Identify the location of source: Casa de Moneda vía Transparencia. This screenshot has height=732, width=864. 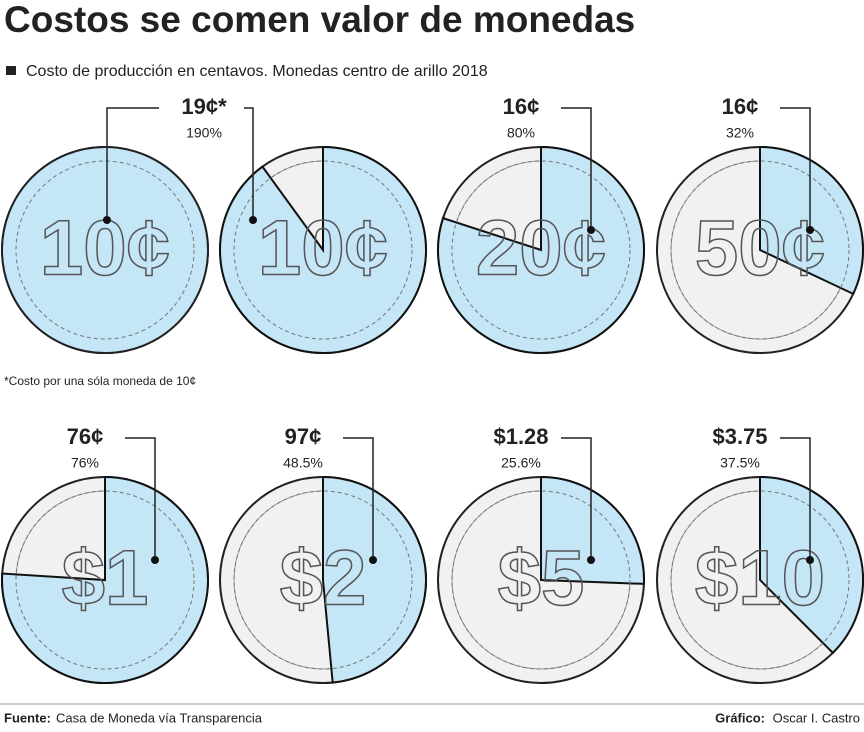
(159, 717).